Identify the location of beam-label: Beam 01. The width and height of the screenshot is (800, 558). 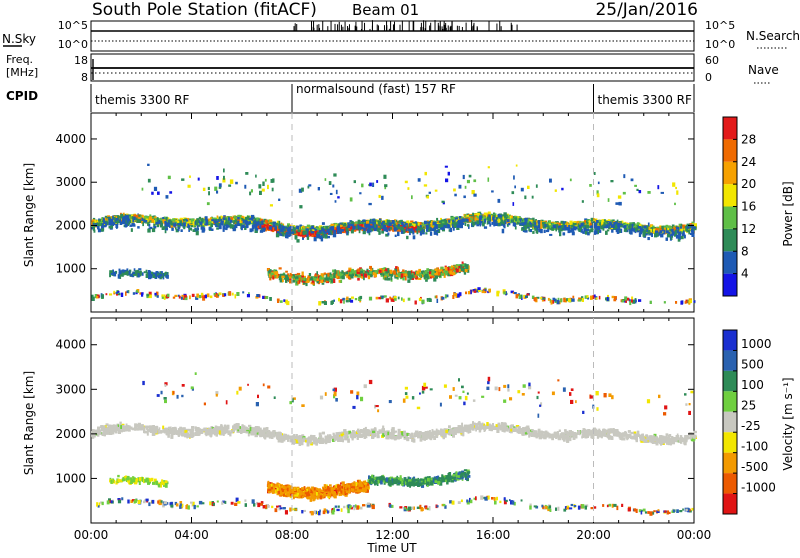
(385, 10).